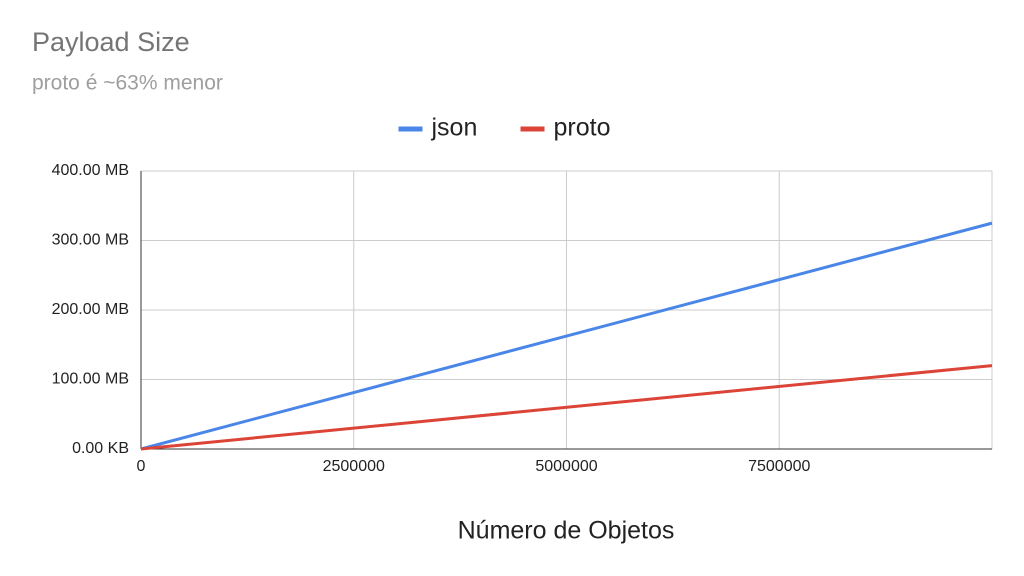 Image resolution: width=1024 pixels, height=576 pixels. Describe the element at coordinates (454, 128) in the screenshot. I see `legend-label: json` at that location.